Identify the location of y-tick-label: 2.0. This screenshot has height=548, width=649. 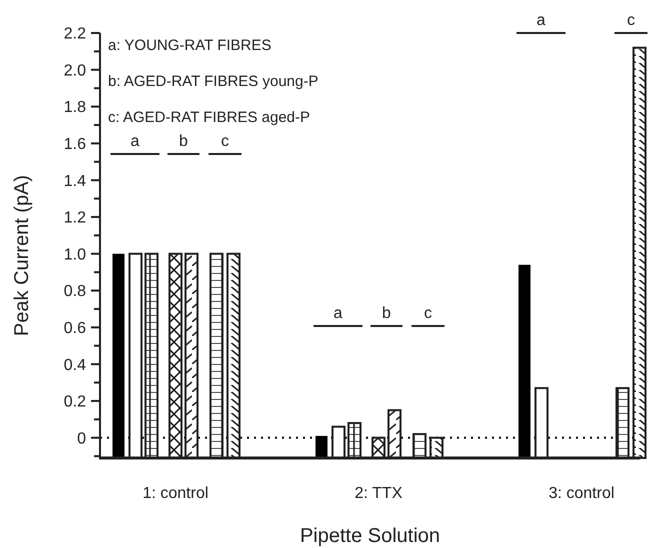
(75, 71).